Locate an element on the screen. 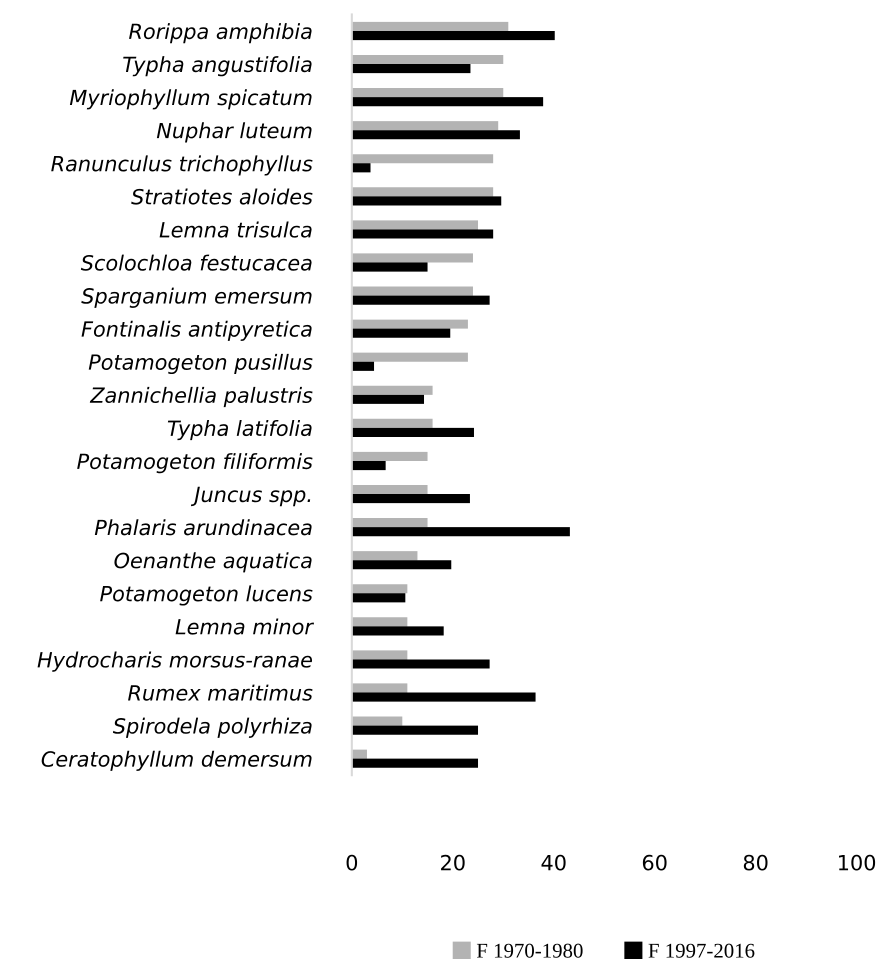  y-tick-label: Sparganium emersum is located at coordinates (196, 298).